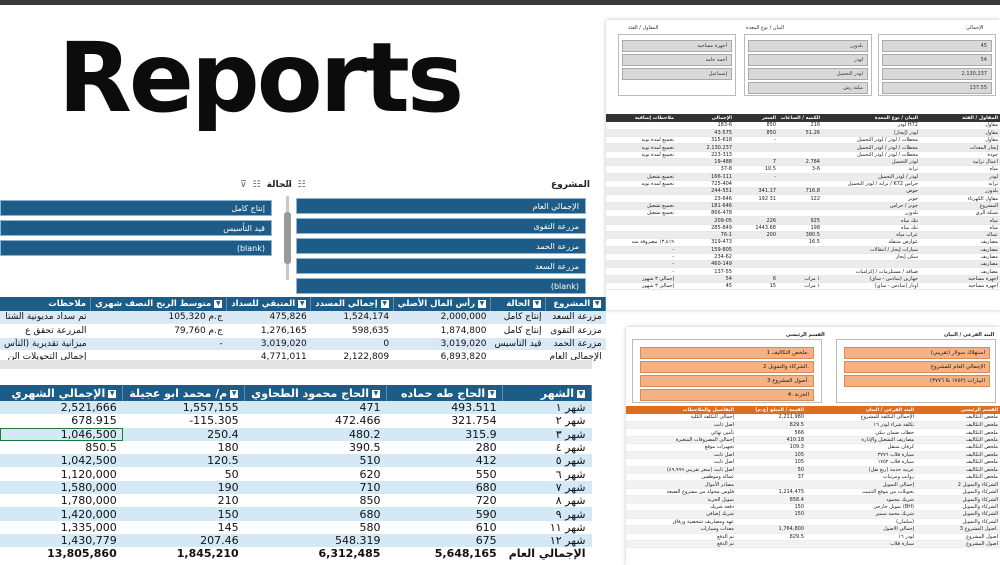 This screenshot has width=1000, height=565. Describe the element at coordinates (444, 408) in the screenshot. I see `table-cell: 493.511` at that location.